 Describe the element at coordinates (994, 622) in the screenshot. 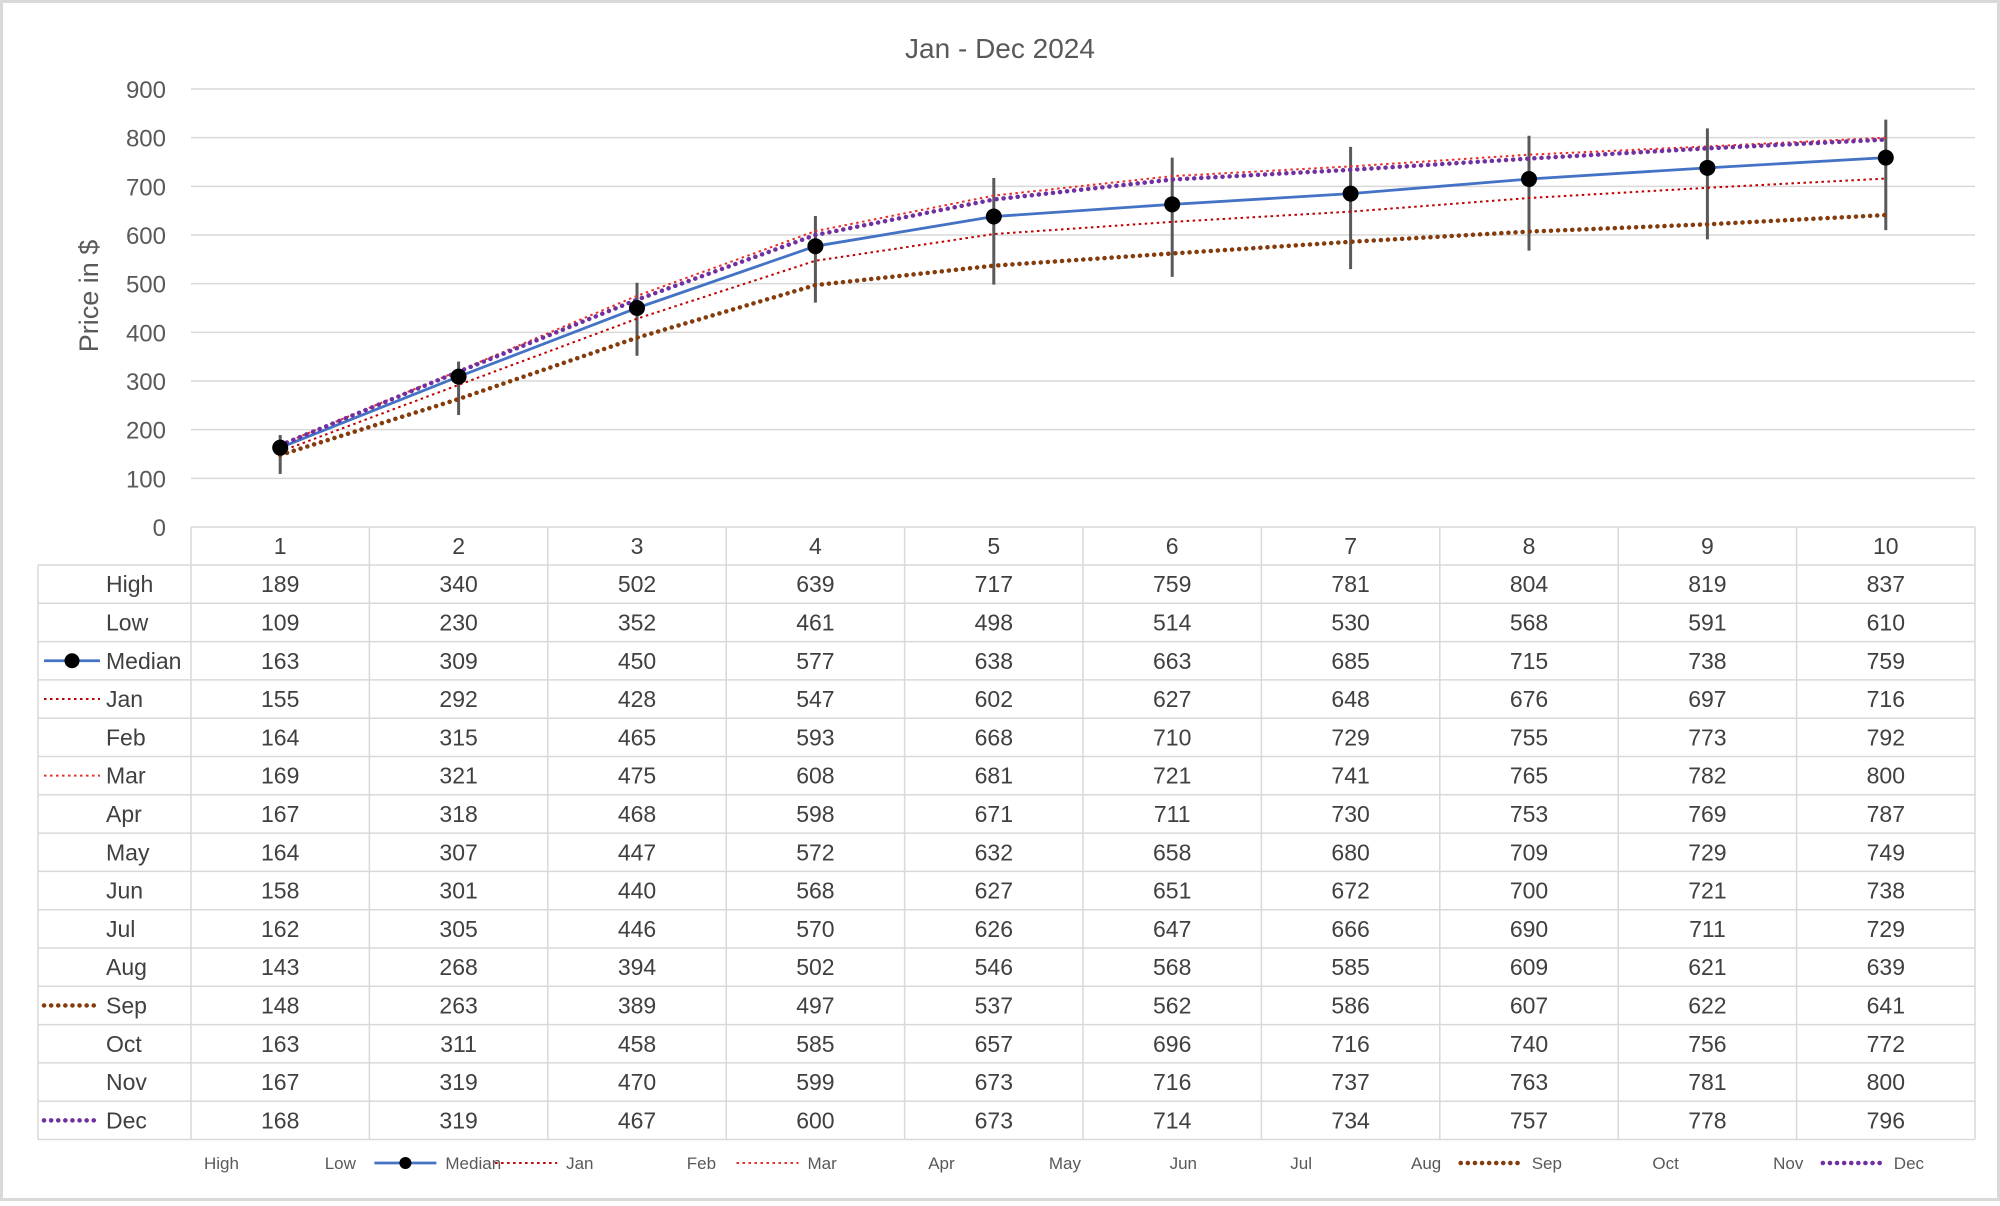

I see `table-cell: 498` at that location.